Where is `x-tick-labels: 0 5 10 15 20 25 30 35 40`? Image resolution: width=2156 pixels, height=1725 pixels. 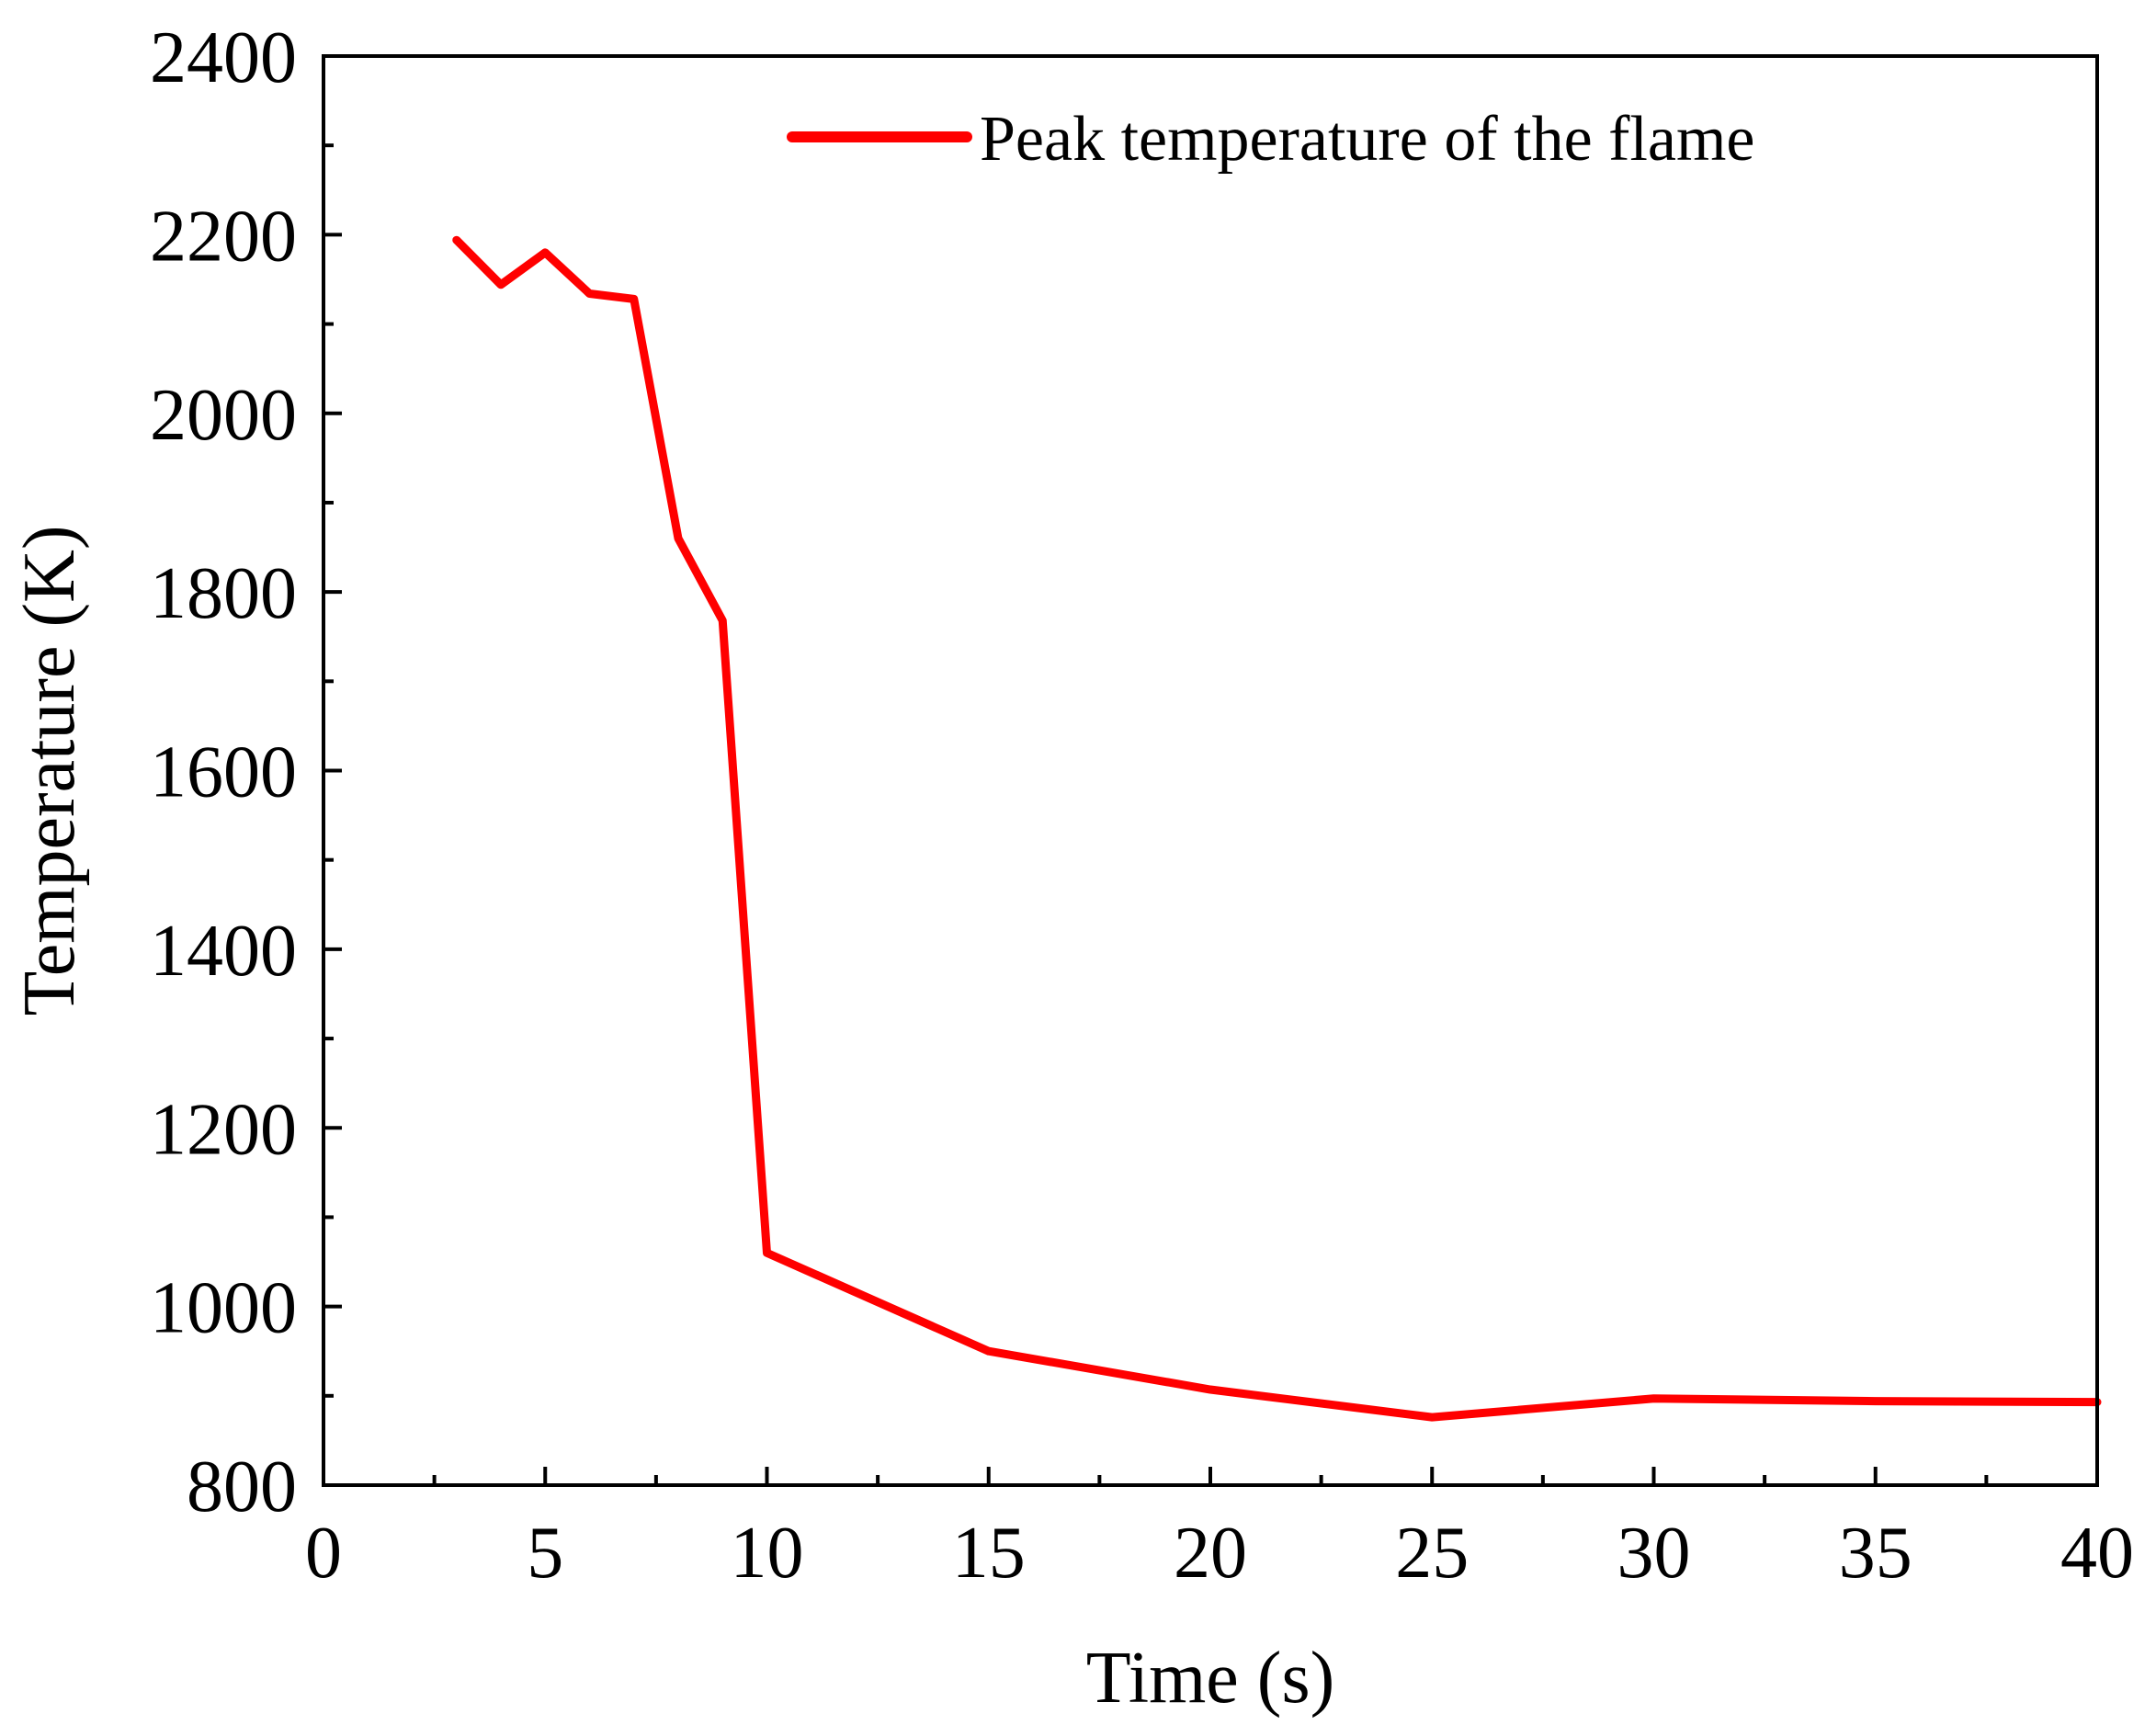 x-tick-labels: 0 5 10 15 20 25 30 35 40 is located at coordinates (1219, 1553).